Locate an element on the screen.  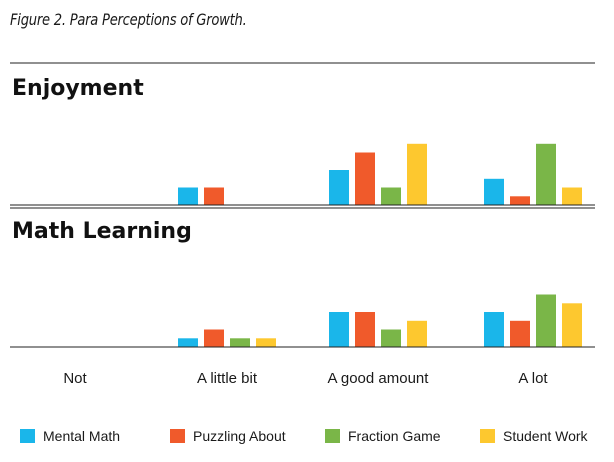
math-learning-bar-a-little-bit-puzzling-about is located at coordinates (214, 338).